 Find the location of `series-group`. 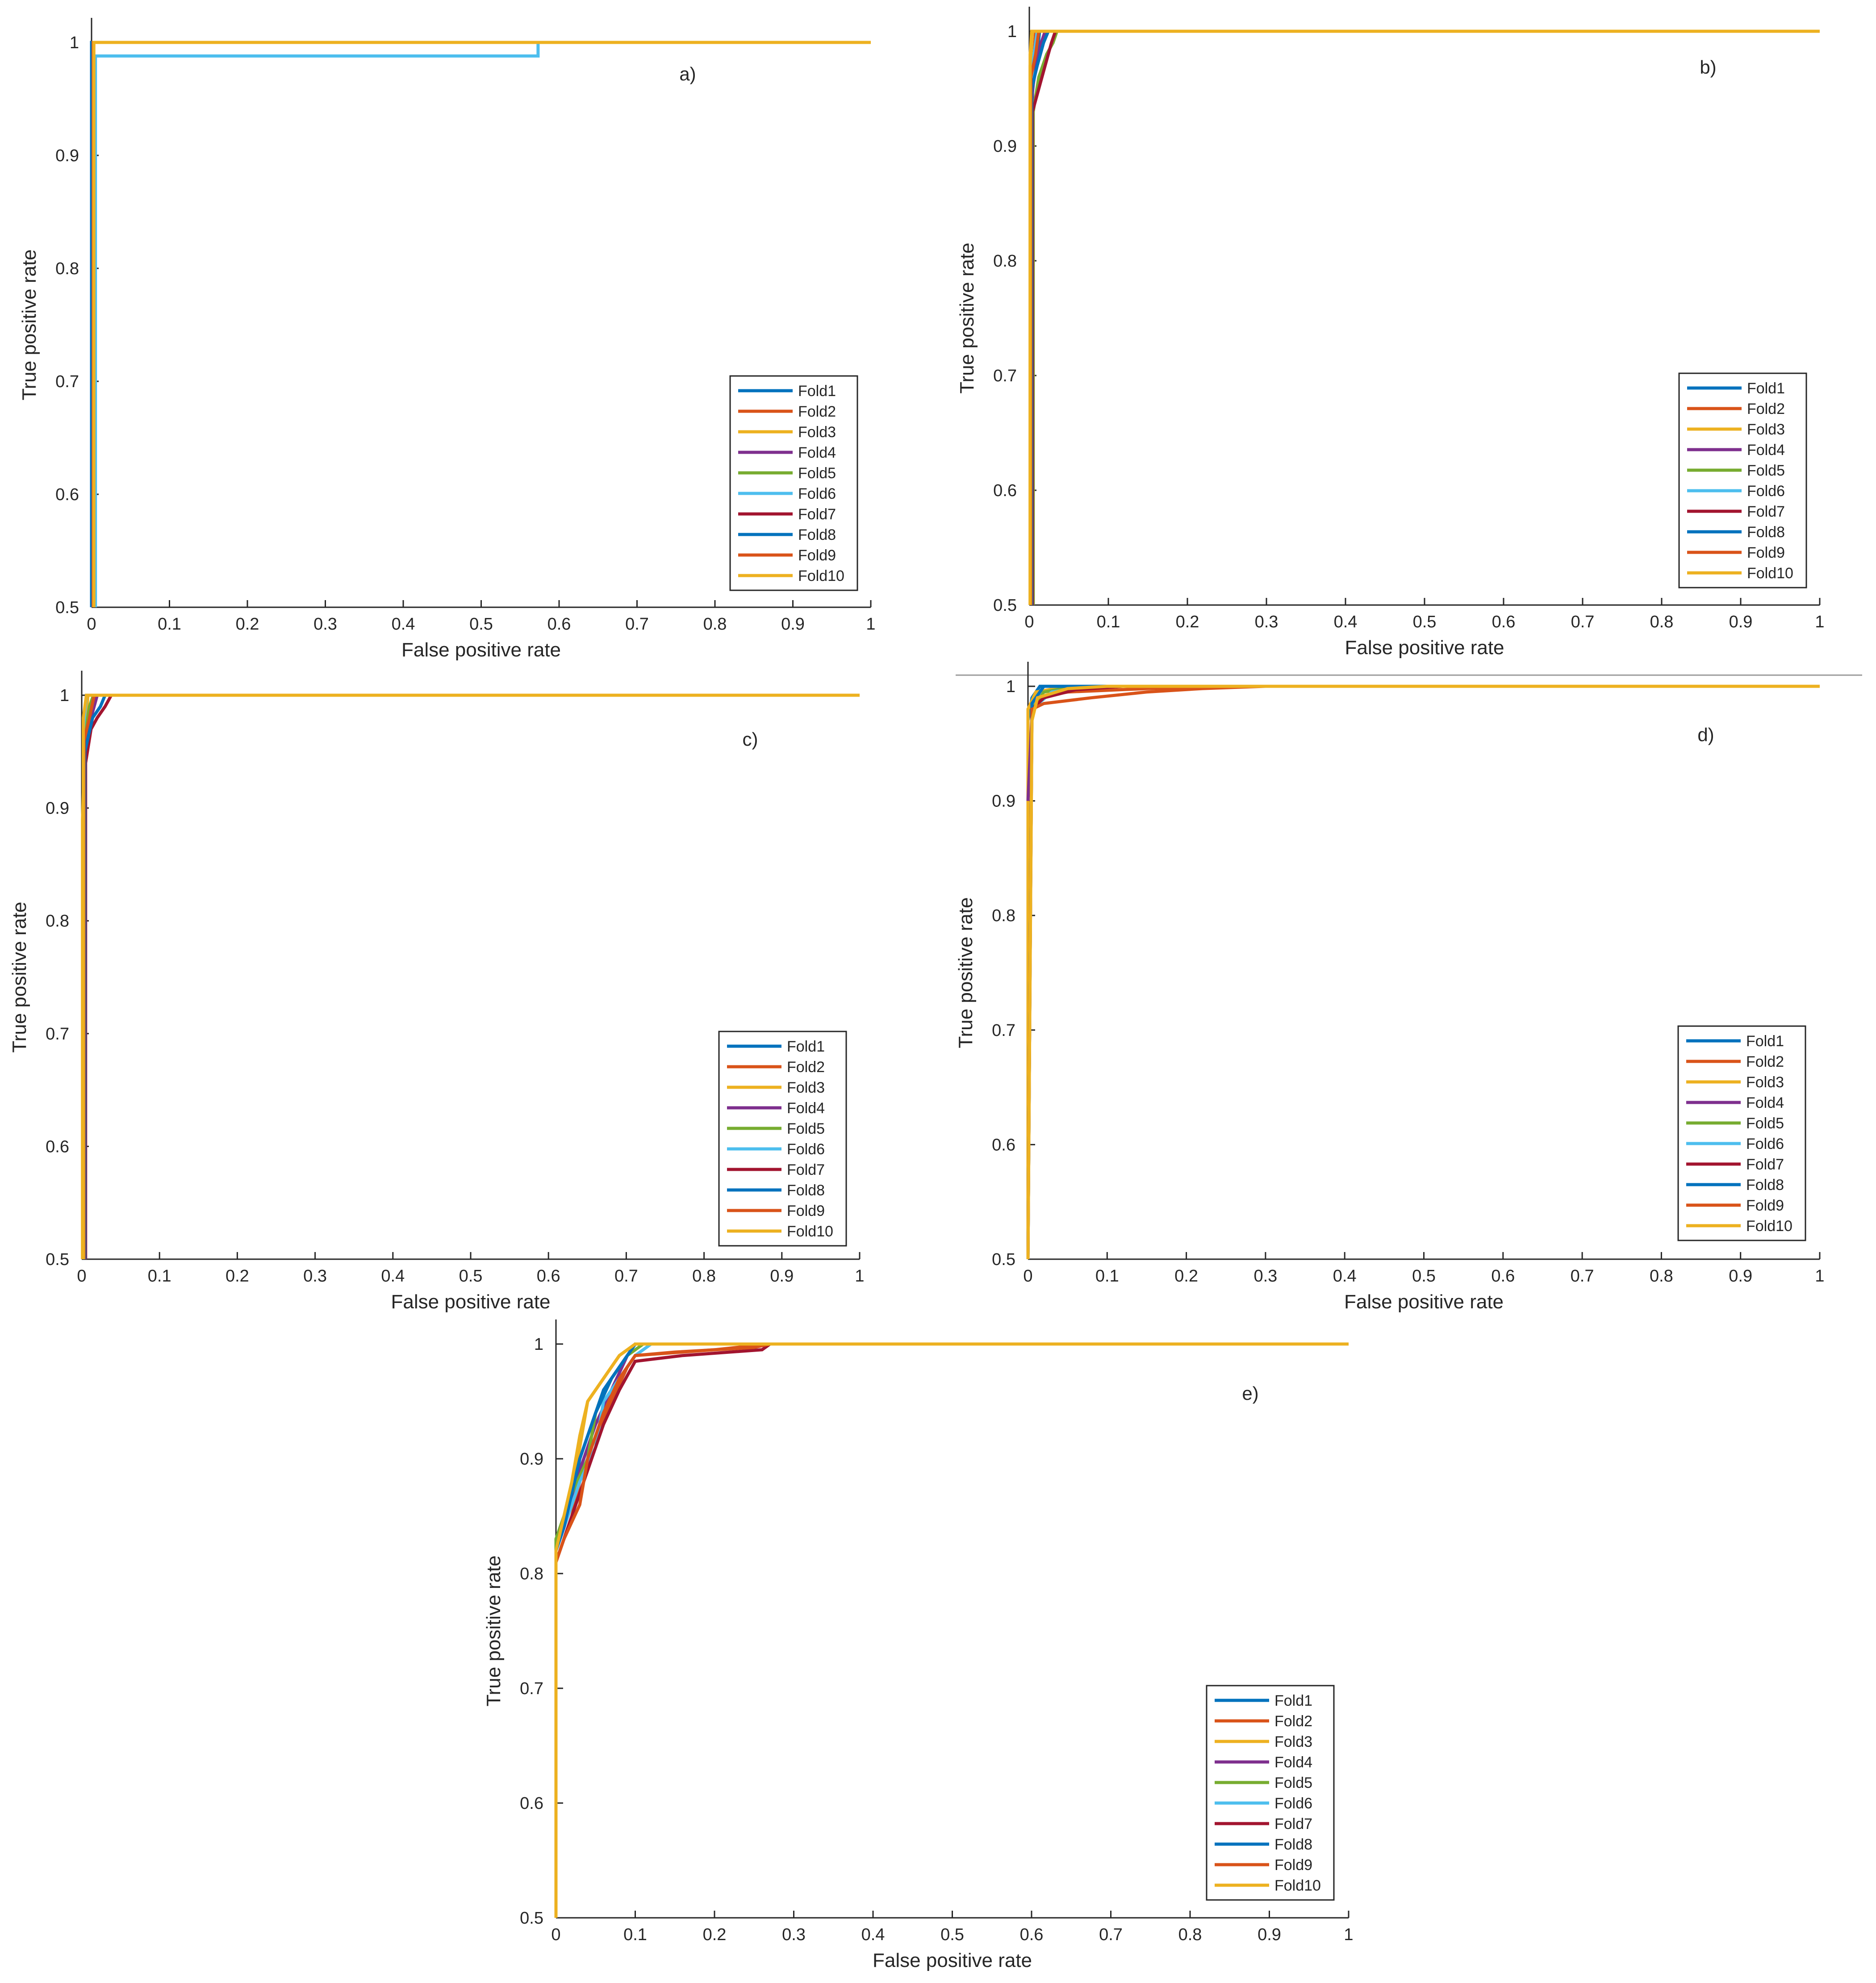

series-group is located at coordinates (1424, 317).